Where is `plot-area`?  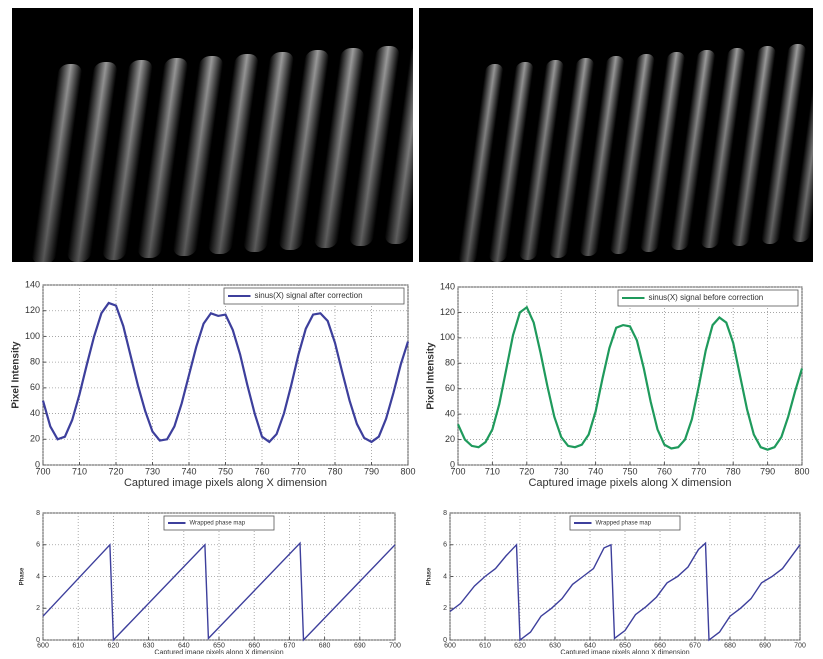
plot-area is located at coordinates (630, 376).